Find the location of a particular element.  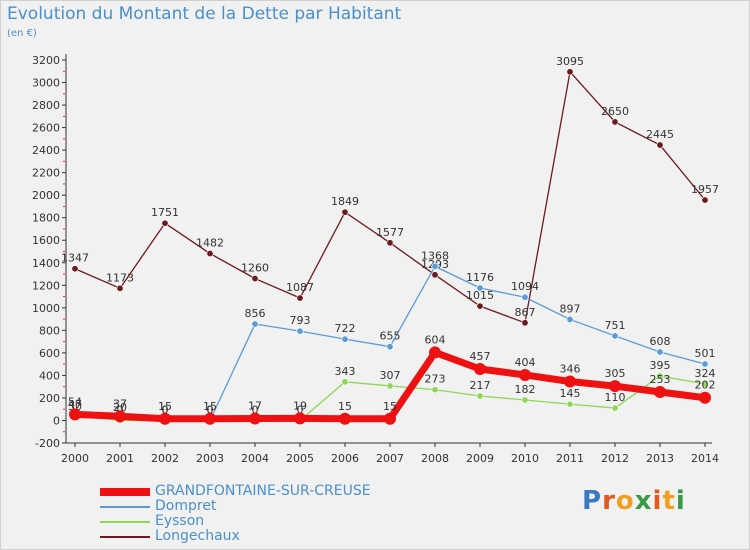

x-tick-label: 2014 is located at coordinates (705, 458).